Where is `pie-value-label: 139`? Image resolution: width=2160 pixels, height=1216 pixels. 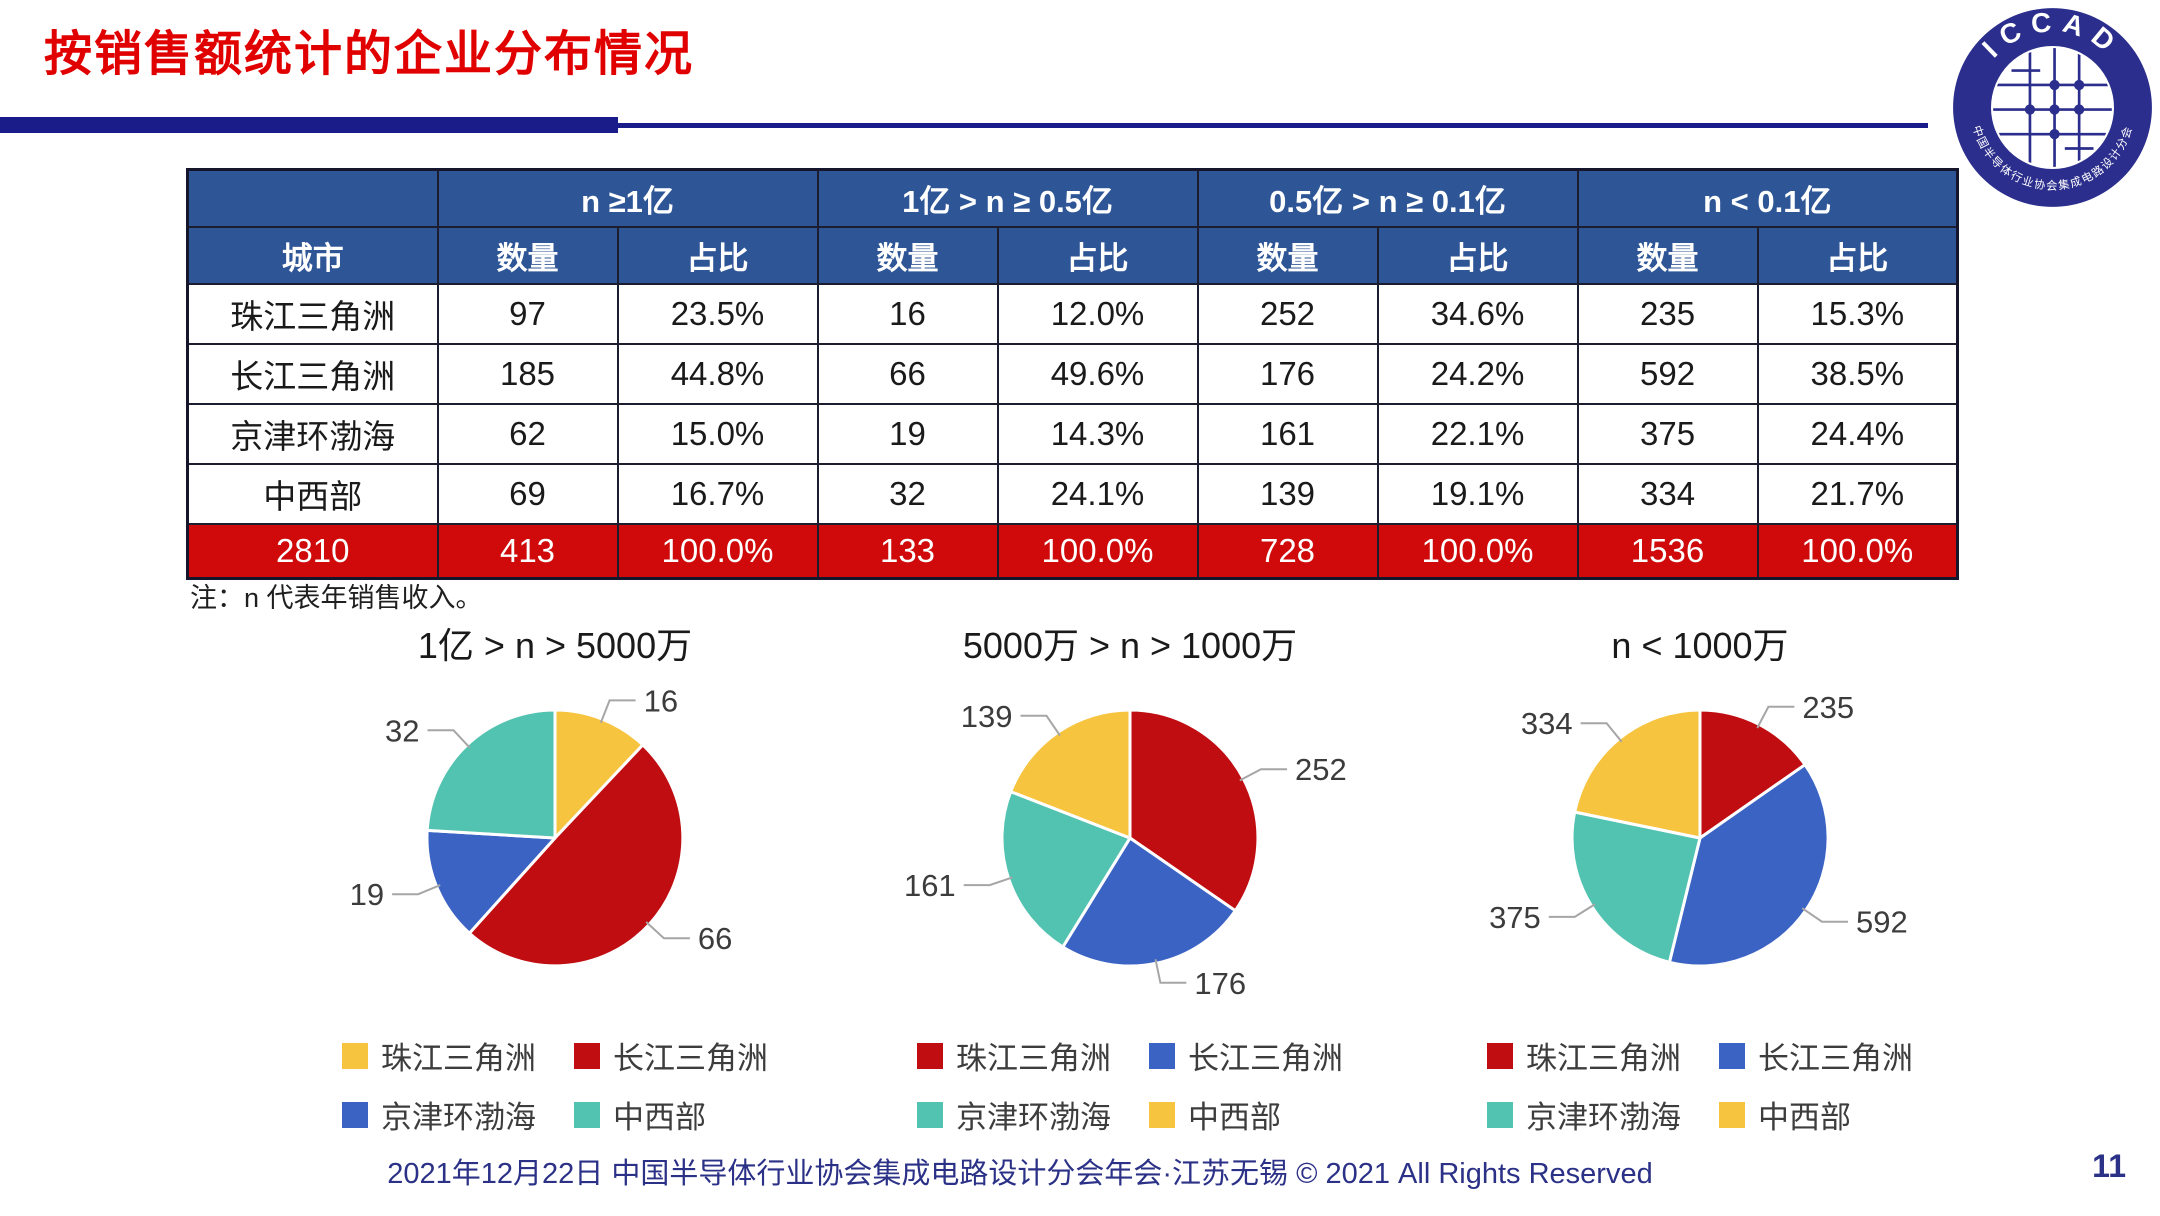 pie-value-label: 139 is located at coordinates (987, 716).